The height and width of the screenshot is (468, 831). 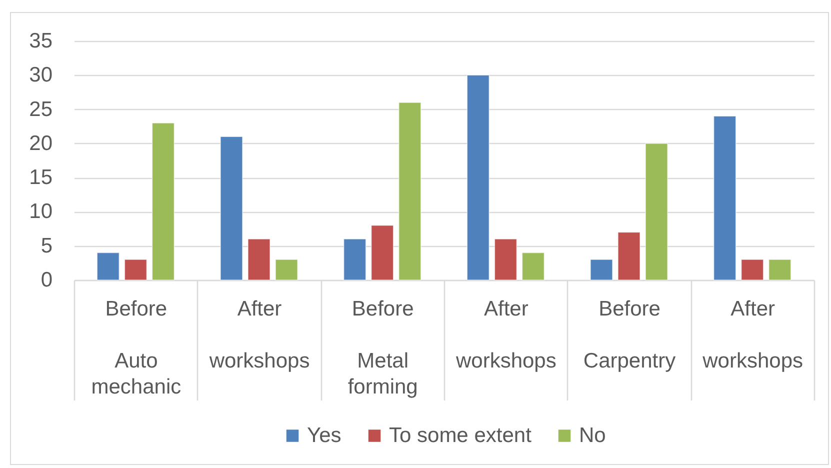 I want to click on legend-label: To some extent, so click(x=460, y=435).